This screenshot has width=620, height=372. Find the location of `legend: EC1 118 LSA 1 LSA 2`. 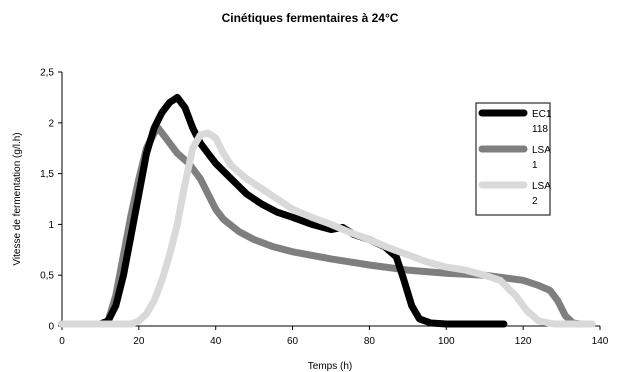

legend: EC1 118 LSA 1 LSA 2 is located at coordinates (513, 159).